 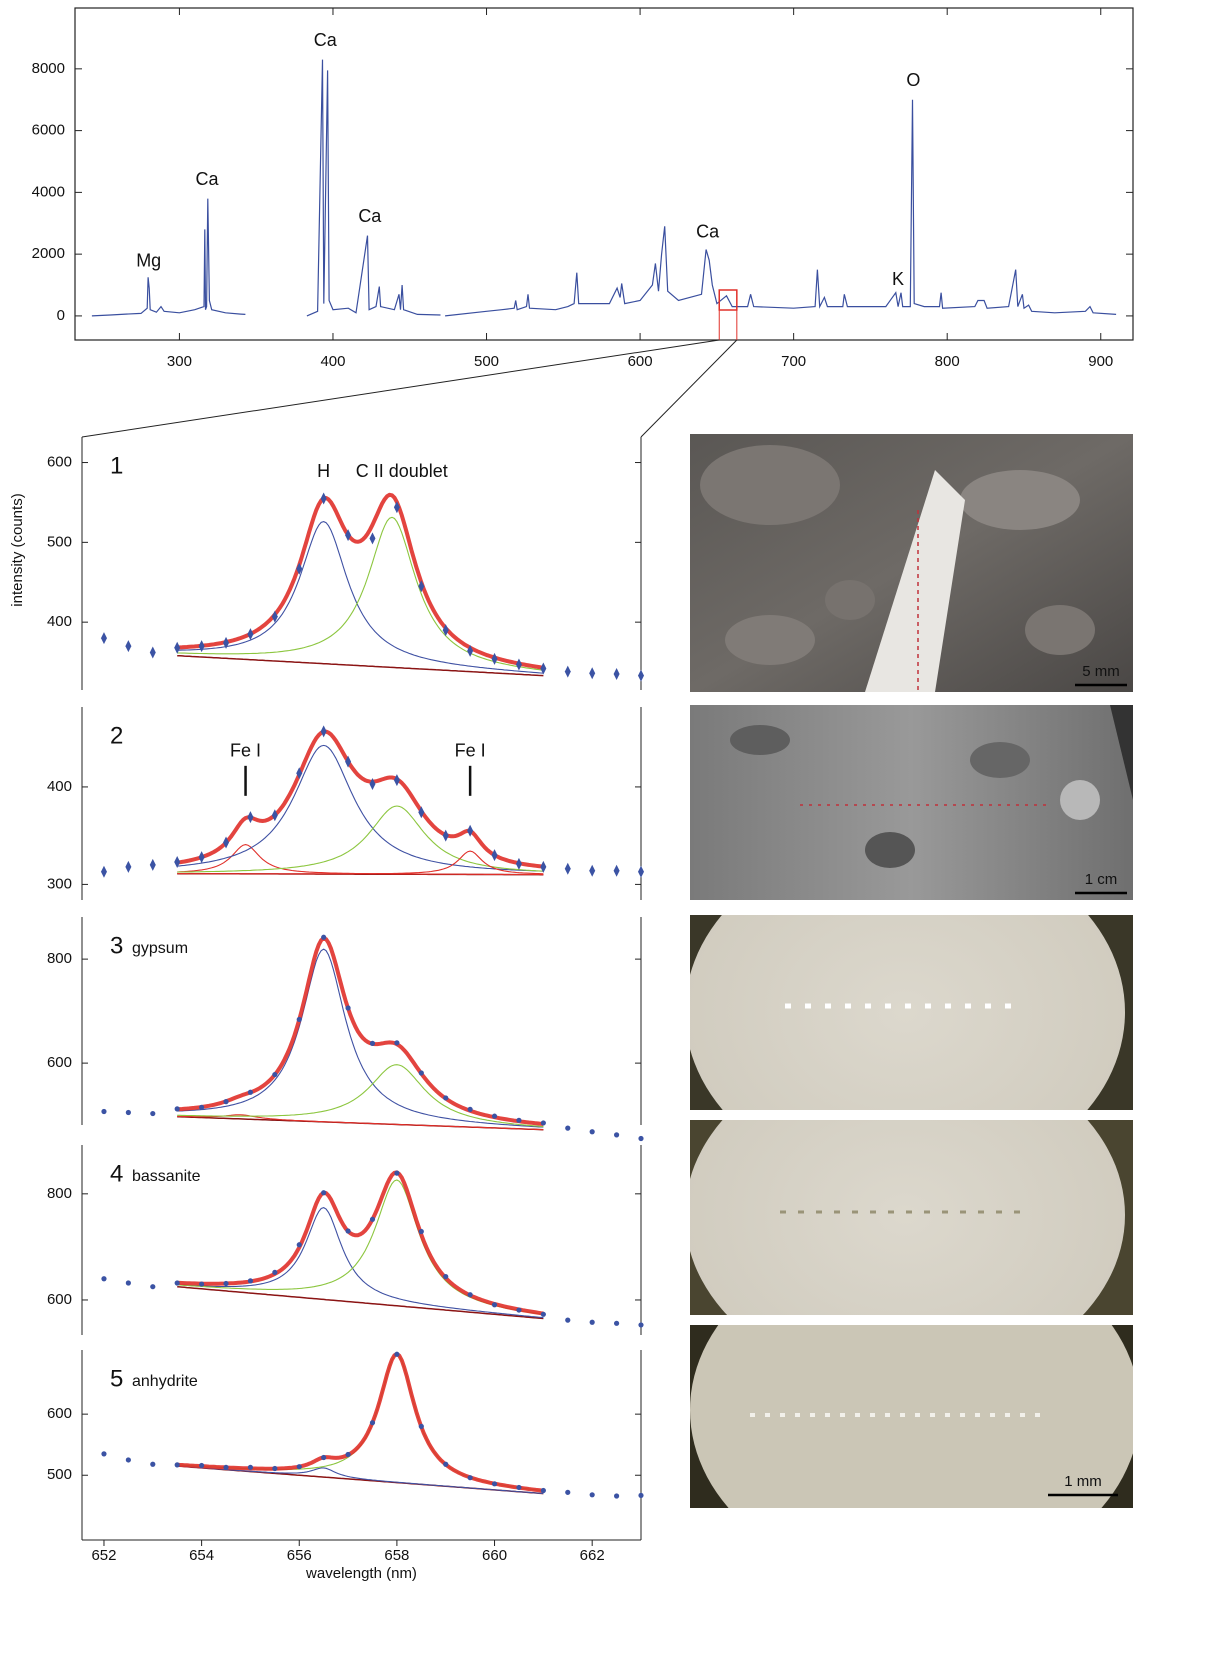 I want to click on panel-number: 3, so click(x=116, y=945).